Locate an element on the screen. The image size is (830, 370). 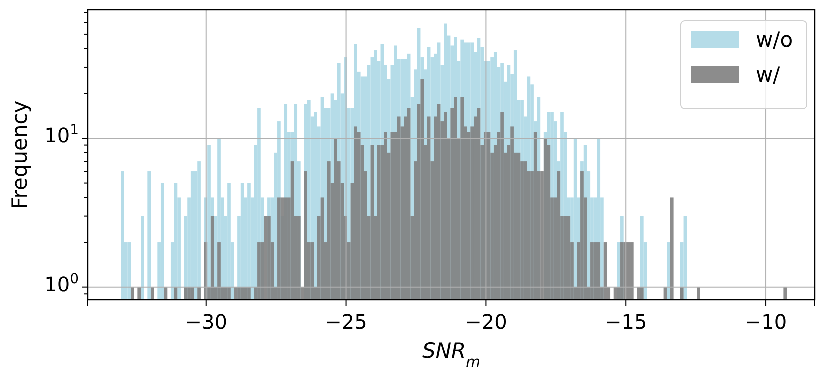
y-axis-title: Frequency is located at coordinates (20, 155).